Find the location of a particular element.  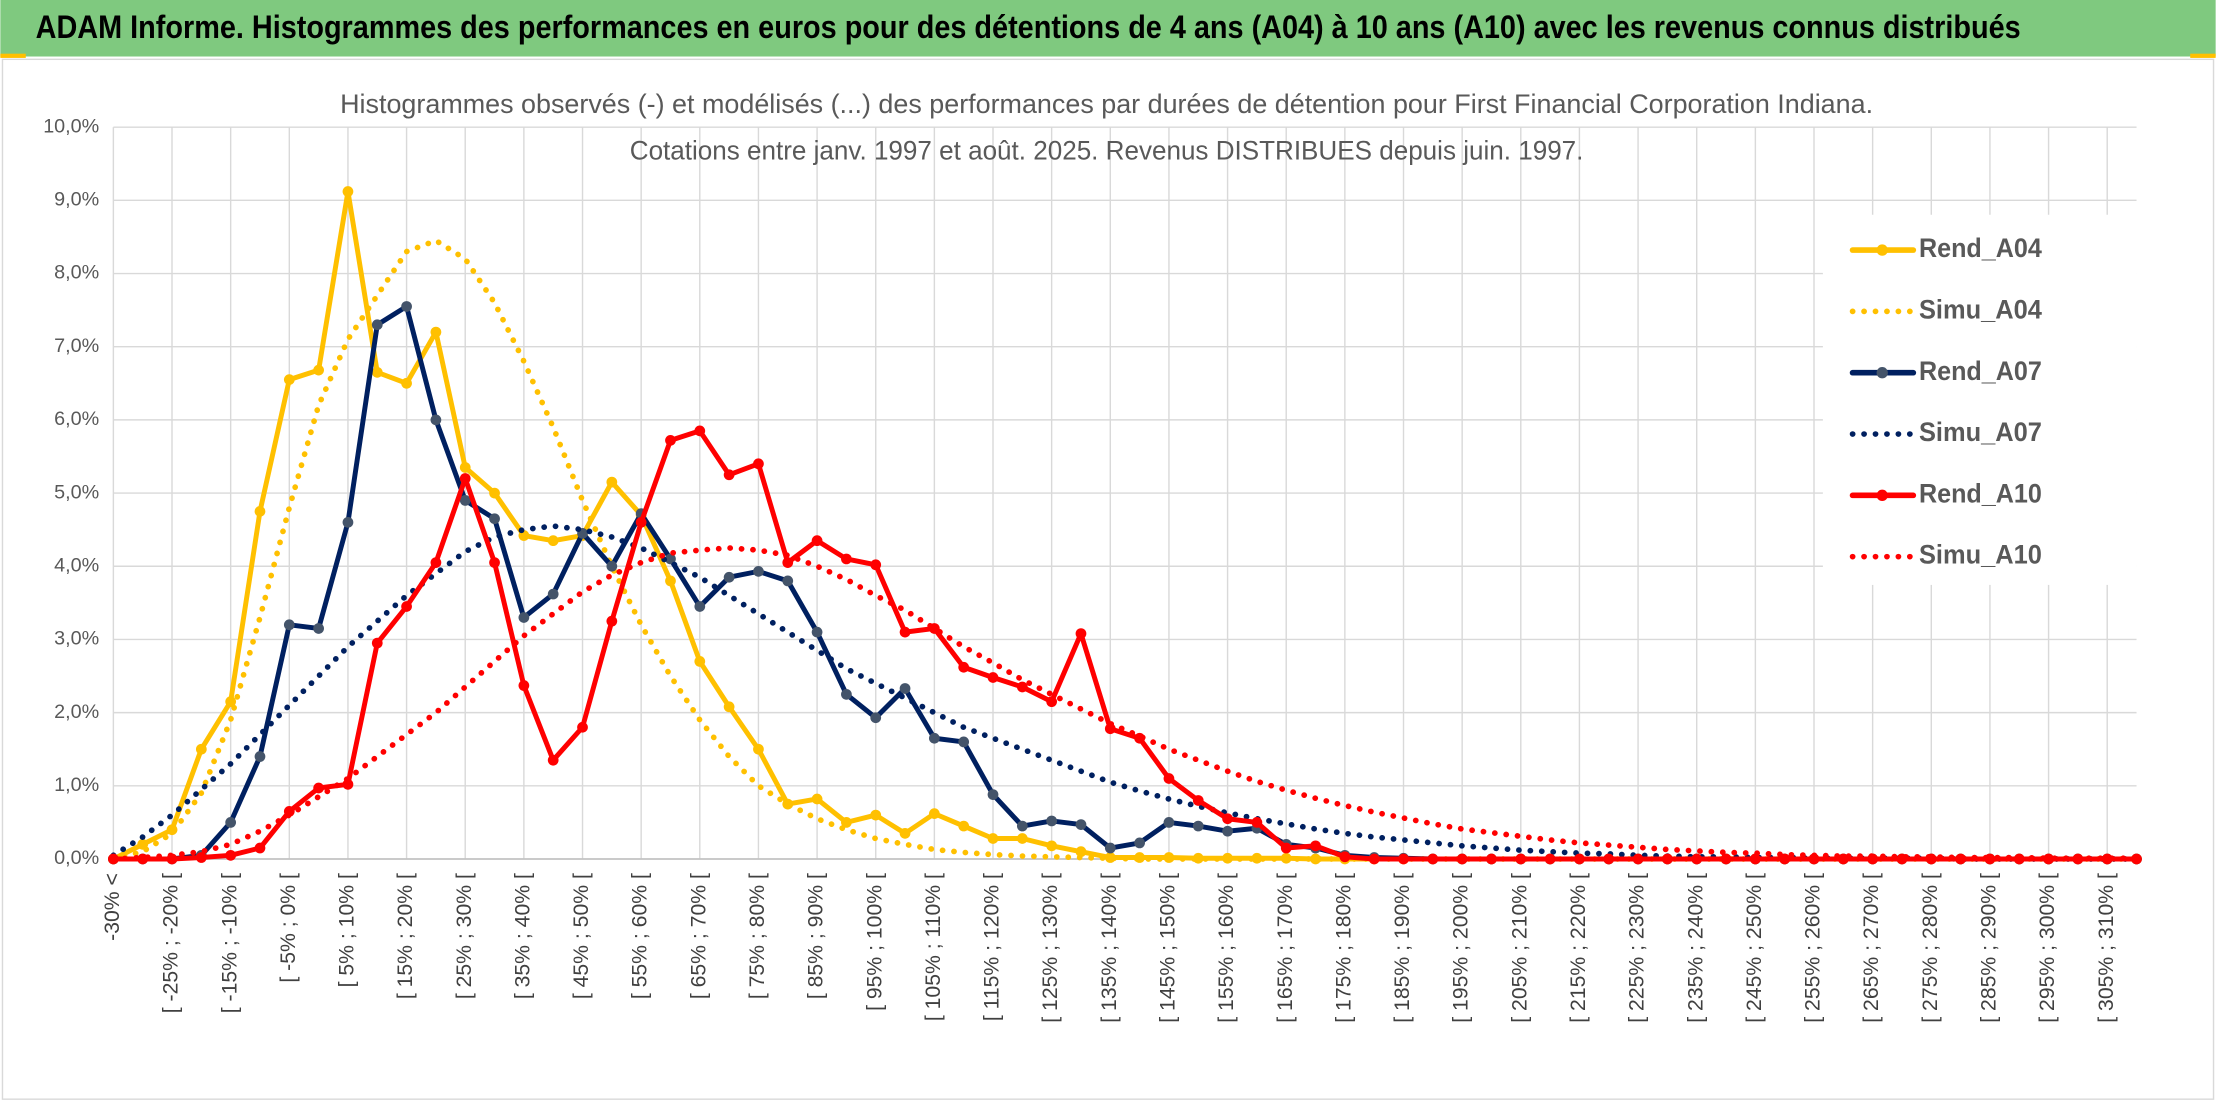

x-tick-label: [ 185% ; 190% [ is located at coordinates (1402, 948).